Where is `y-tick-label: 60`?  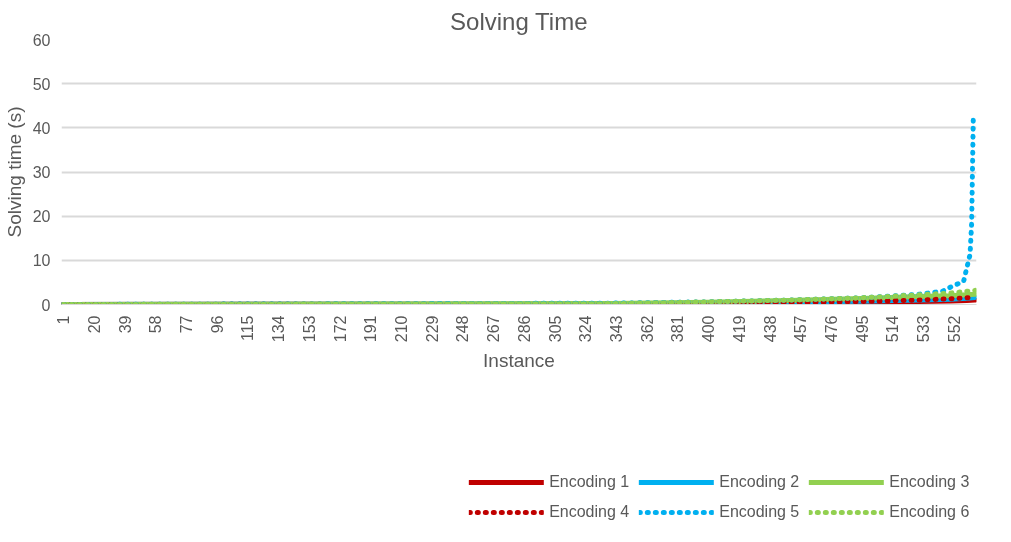
y-tick-label: 60 is located at coordinates (41, 40).